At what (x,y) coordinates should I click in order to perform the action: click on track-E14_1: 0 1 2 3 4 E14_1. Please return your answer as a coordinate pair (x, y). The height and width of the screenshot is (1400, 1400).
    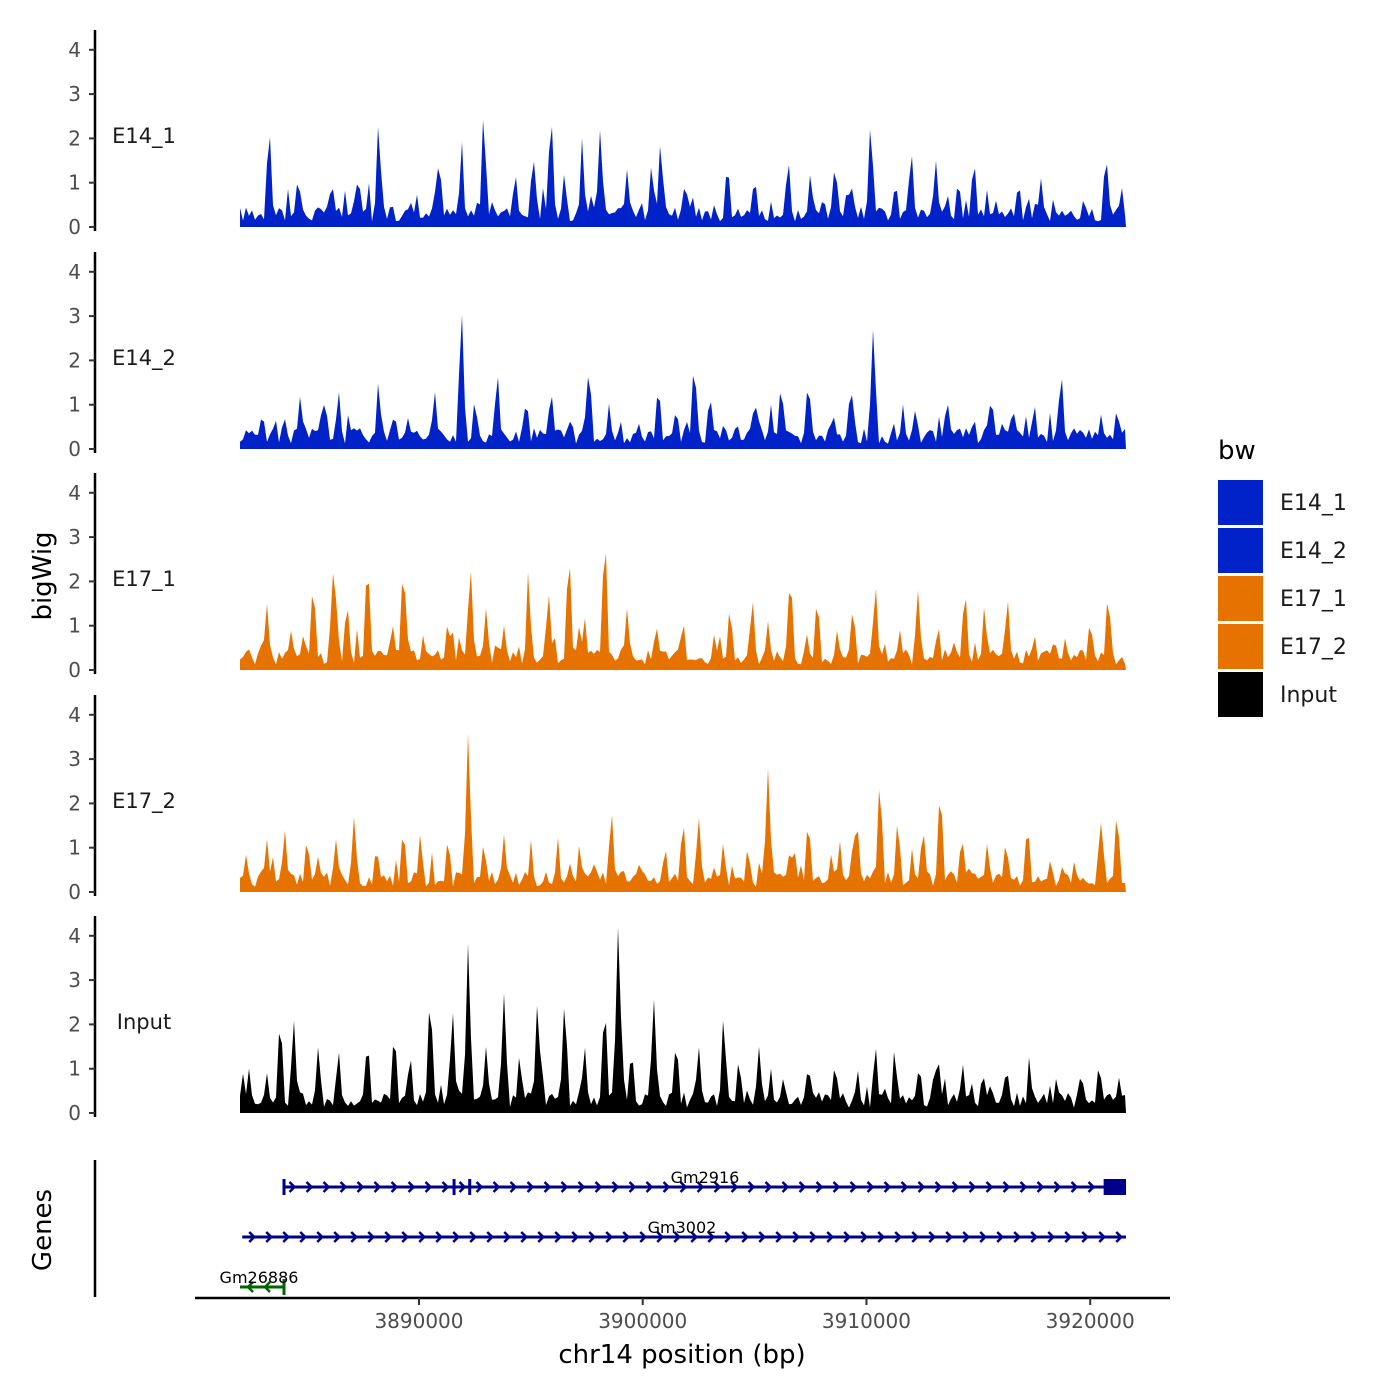
    Looking at the image, I should click on (597, 134).